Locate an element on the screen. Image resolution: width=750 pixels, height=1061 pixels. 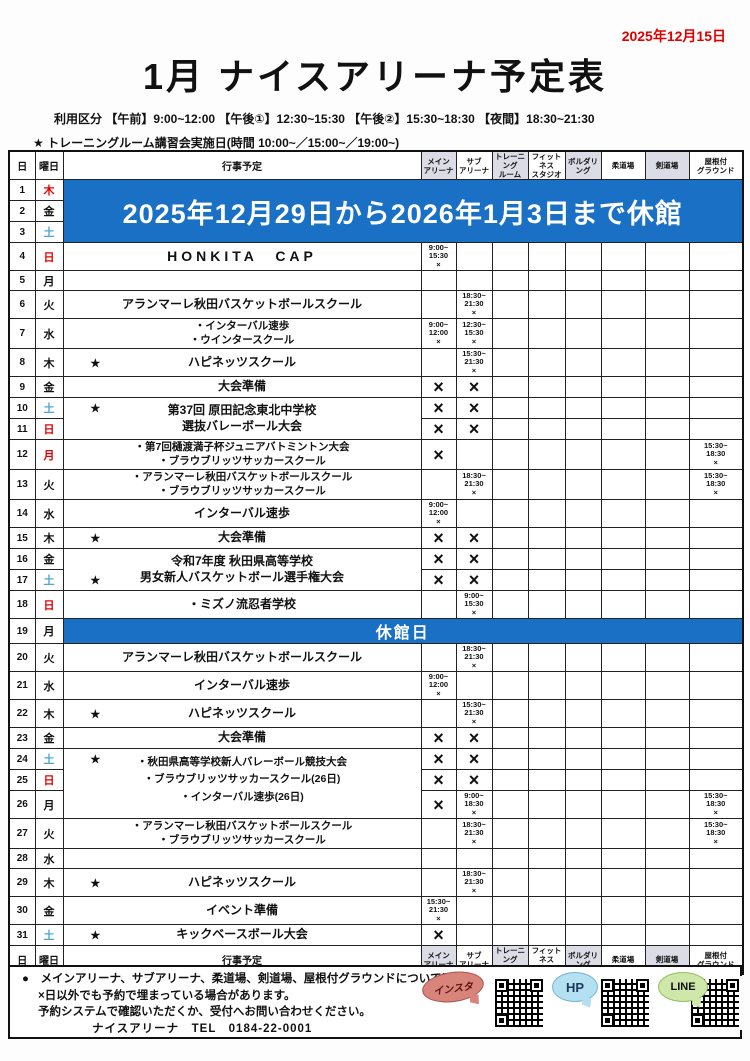
schedule-row: 14 水 インターバル速歩 9:00~ 12:00 × is located at coordinates (376, 513).